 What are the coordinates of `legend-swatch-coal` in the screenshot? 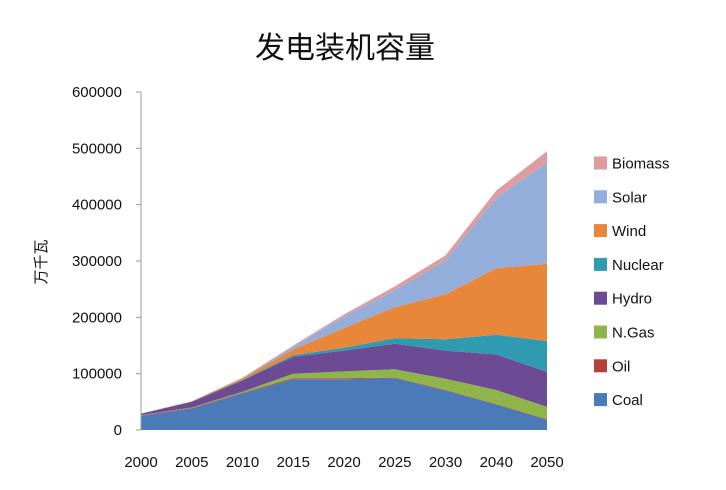 It's located at (600, 400).